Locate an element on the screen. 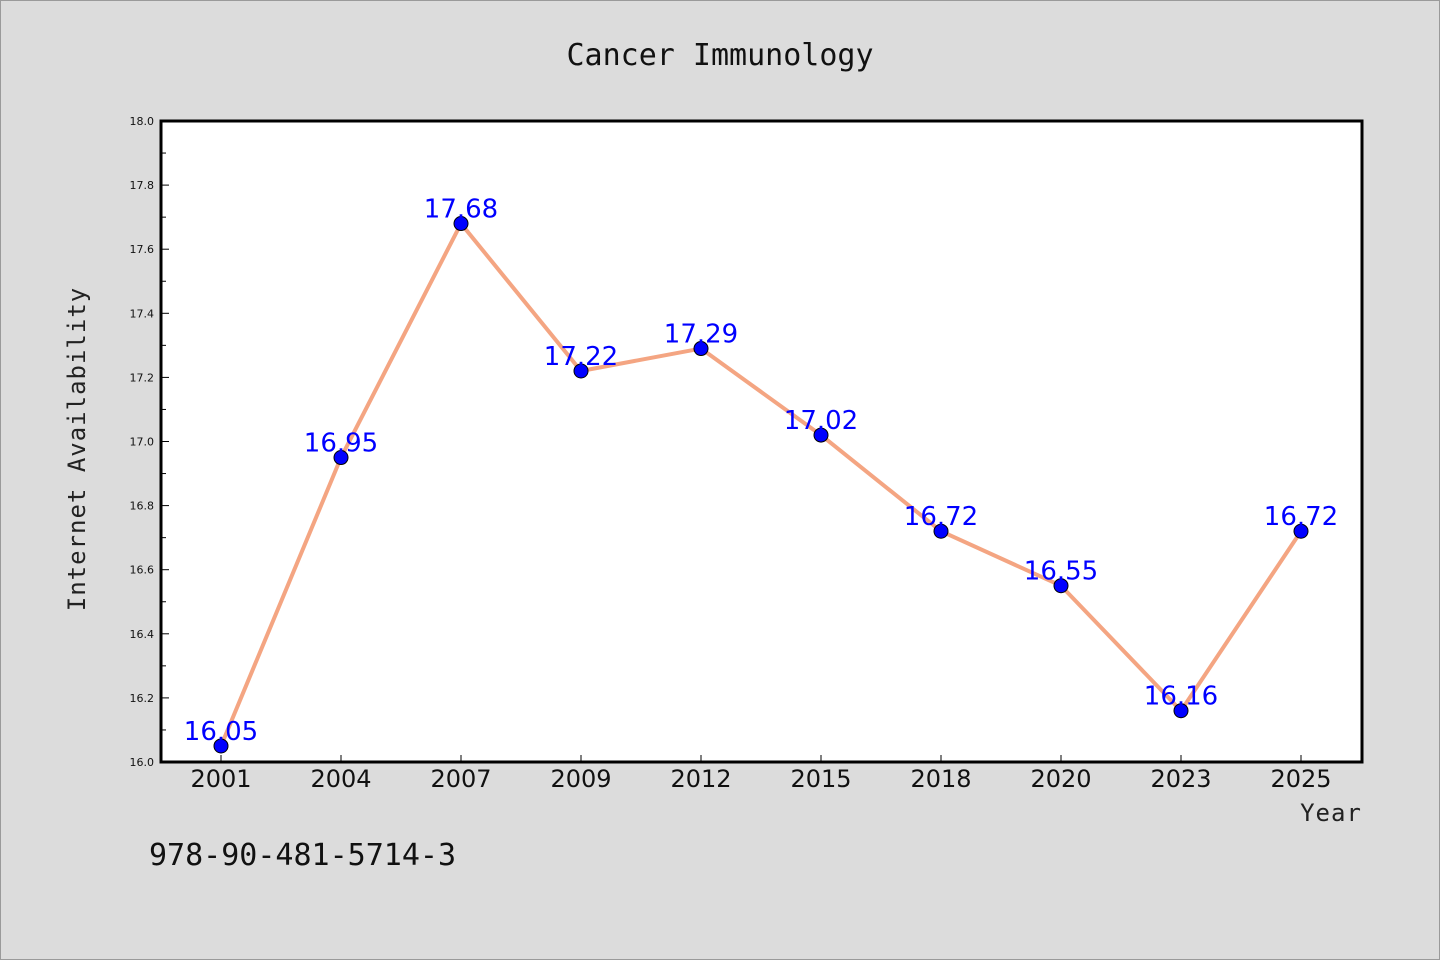 The height and width of the screenshot is (960, 1440). data-label: 17.02 is located at coordinates (821, 421).